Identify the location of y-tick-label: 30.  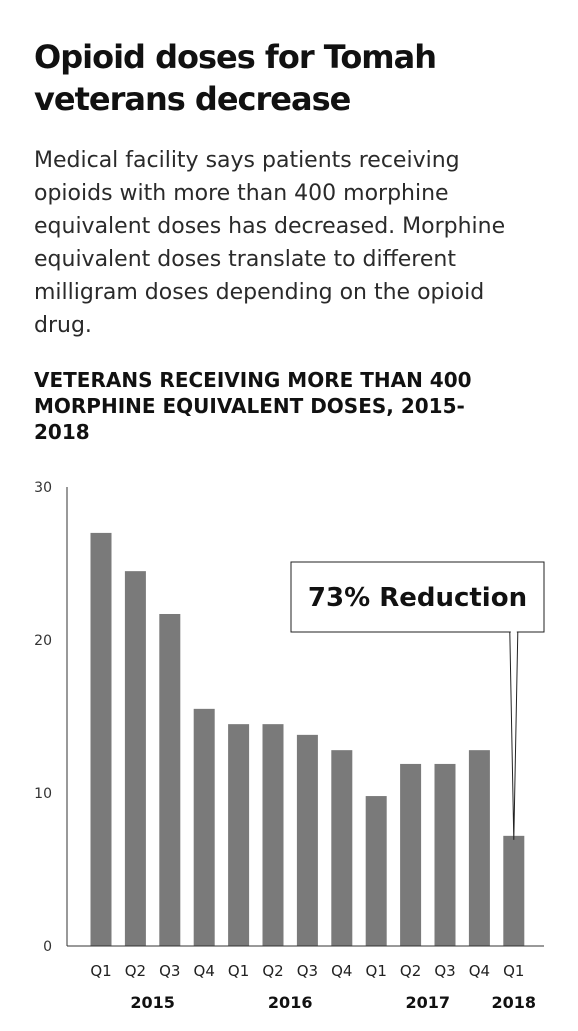
(43, 488).